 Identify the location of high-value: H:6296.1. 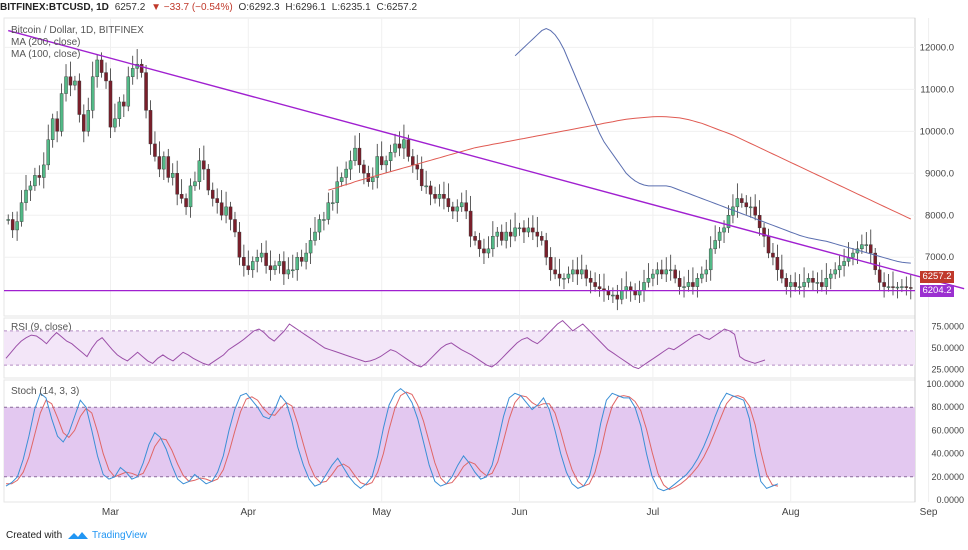
(305, 7).